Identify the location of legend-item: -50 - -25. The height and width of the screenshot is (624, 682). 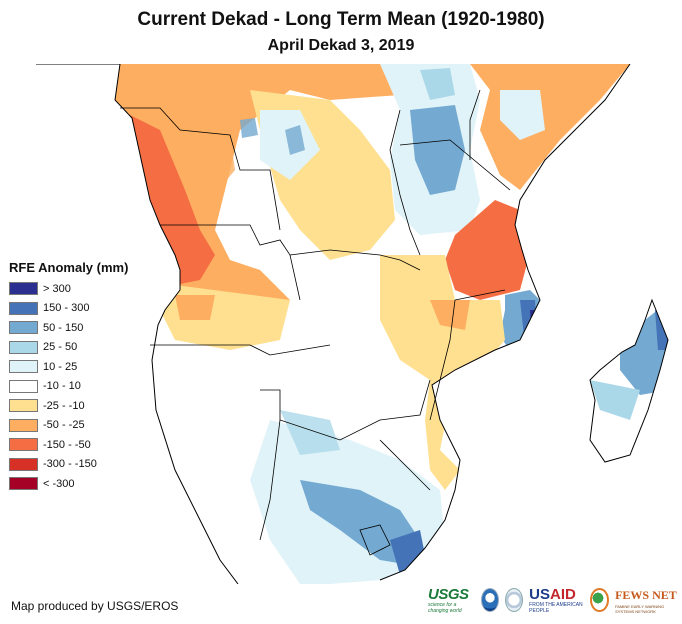
(68, 426).